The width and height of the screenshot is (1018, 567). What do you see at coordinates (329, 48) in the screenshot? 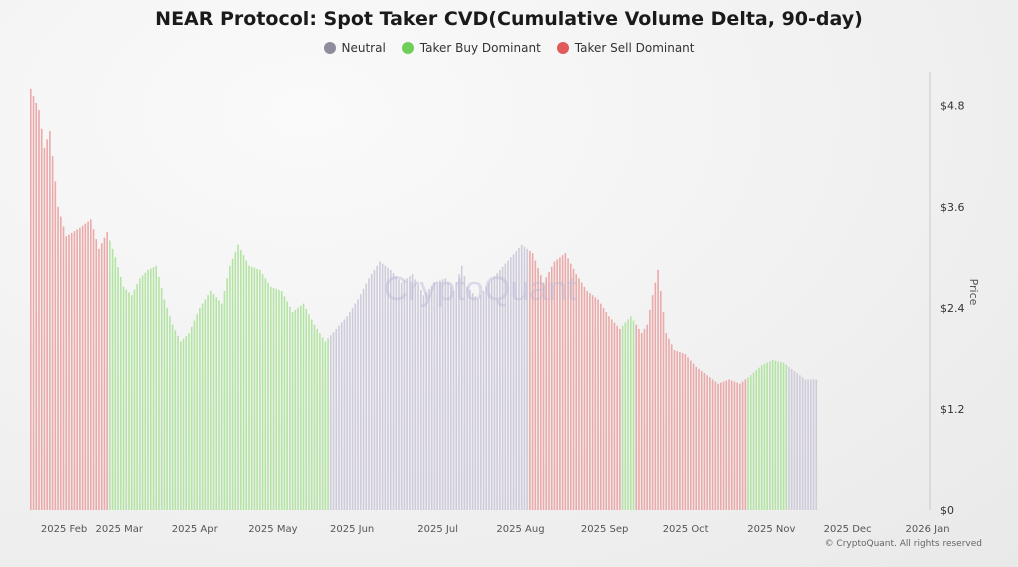
I see `legend-dot-neutral` at bounding box center [329, 48].